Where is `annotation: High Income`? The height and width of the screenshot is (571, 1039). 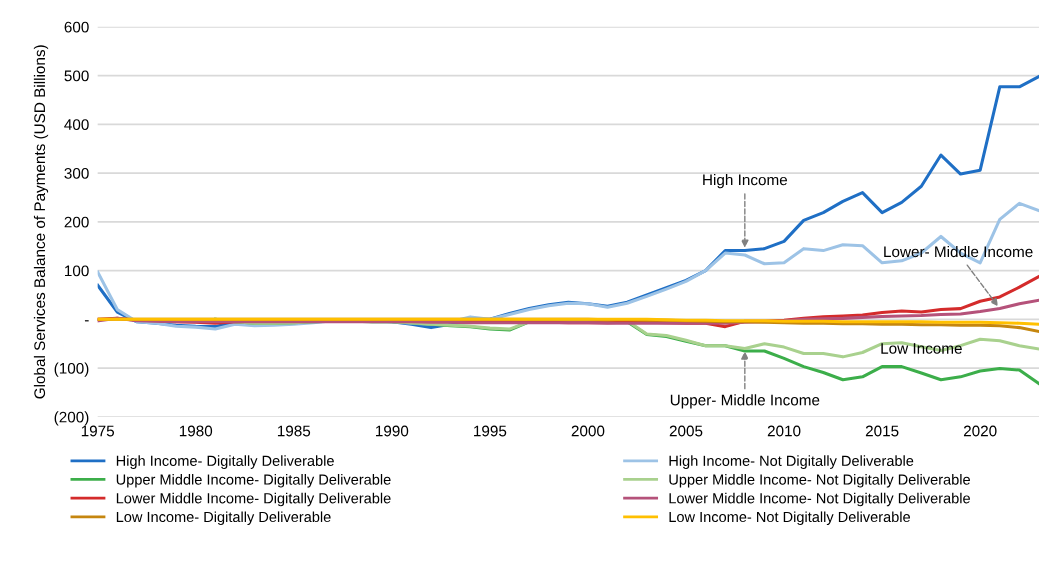 annotation: High Income is located at coordinates (745, 181).